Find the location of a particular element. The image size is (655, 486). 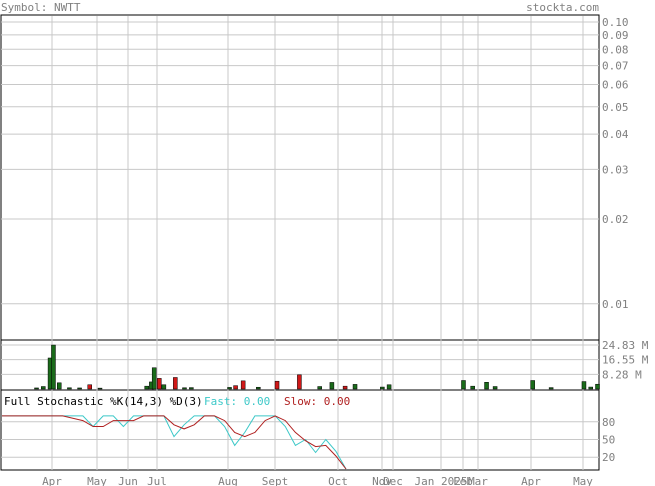

stochastic-lines is located at coordinates (174, 442).